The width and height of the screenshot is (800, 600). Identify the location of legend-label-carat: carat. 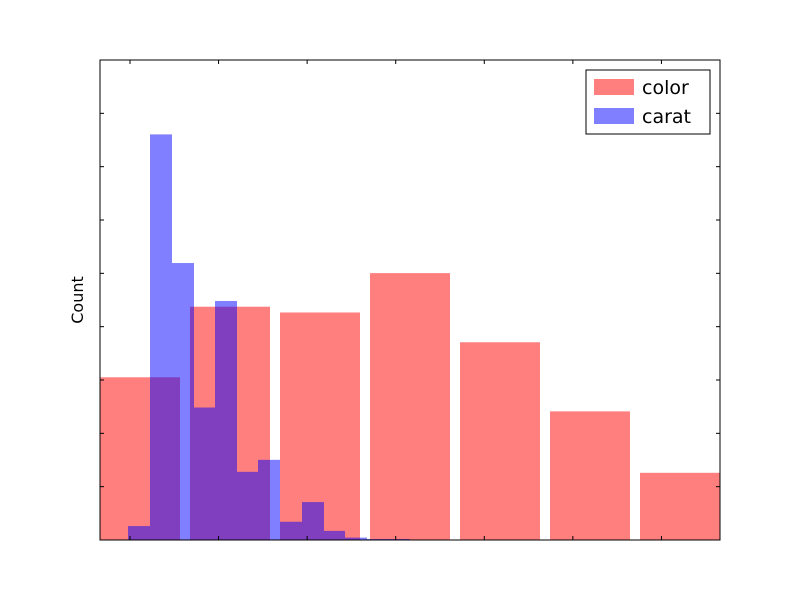
(666, 117).